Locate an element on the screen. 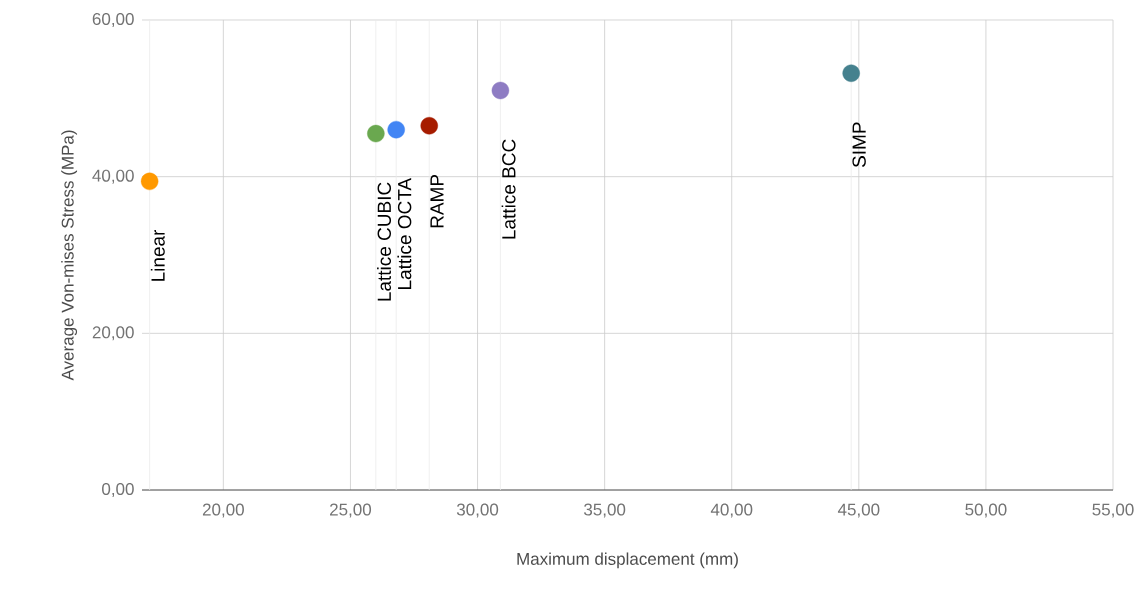  y-tick-label: 0,00 is located at coordinates (118, 490).